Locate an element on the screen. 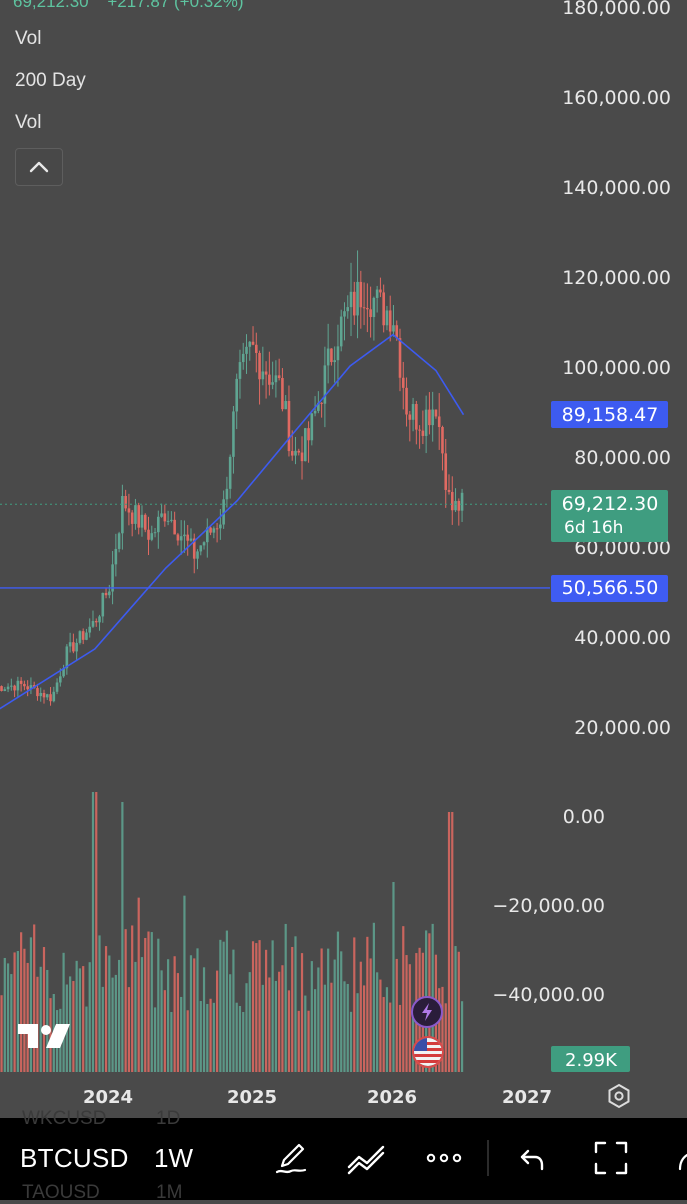 This screenshot has width=687, height=1204. collapse-legend-button is located at coordinates (39, 167).